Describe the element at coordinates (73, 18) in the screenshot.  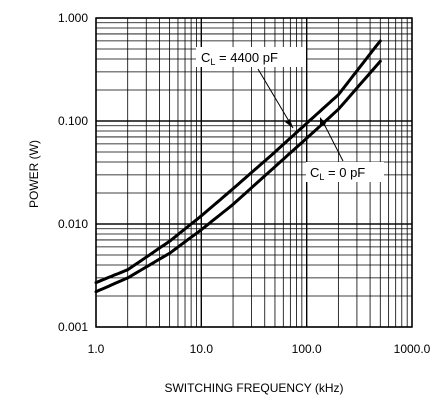
I see `y-tick-label: 1.000` at that location.